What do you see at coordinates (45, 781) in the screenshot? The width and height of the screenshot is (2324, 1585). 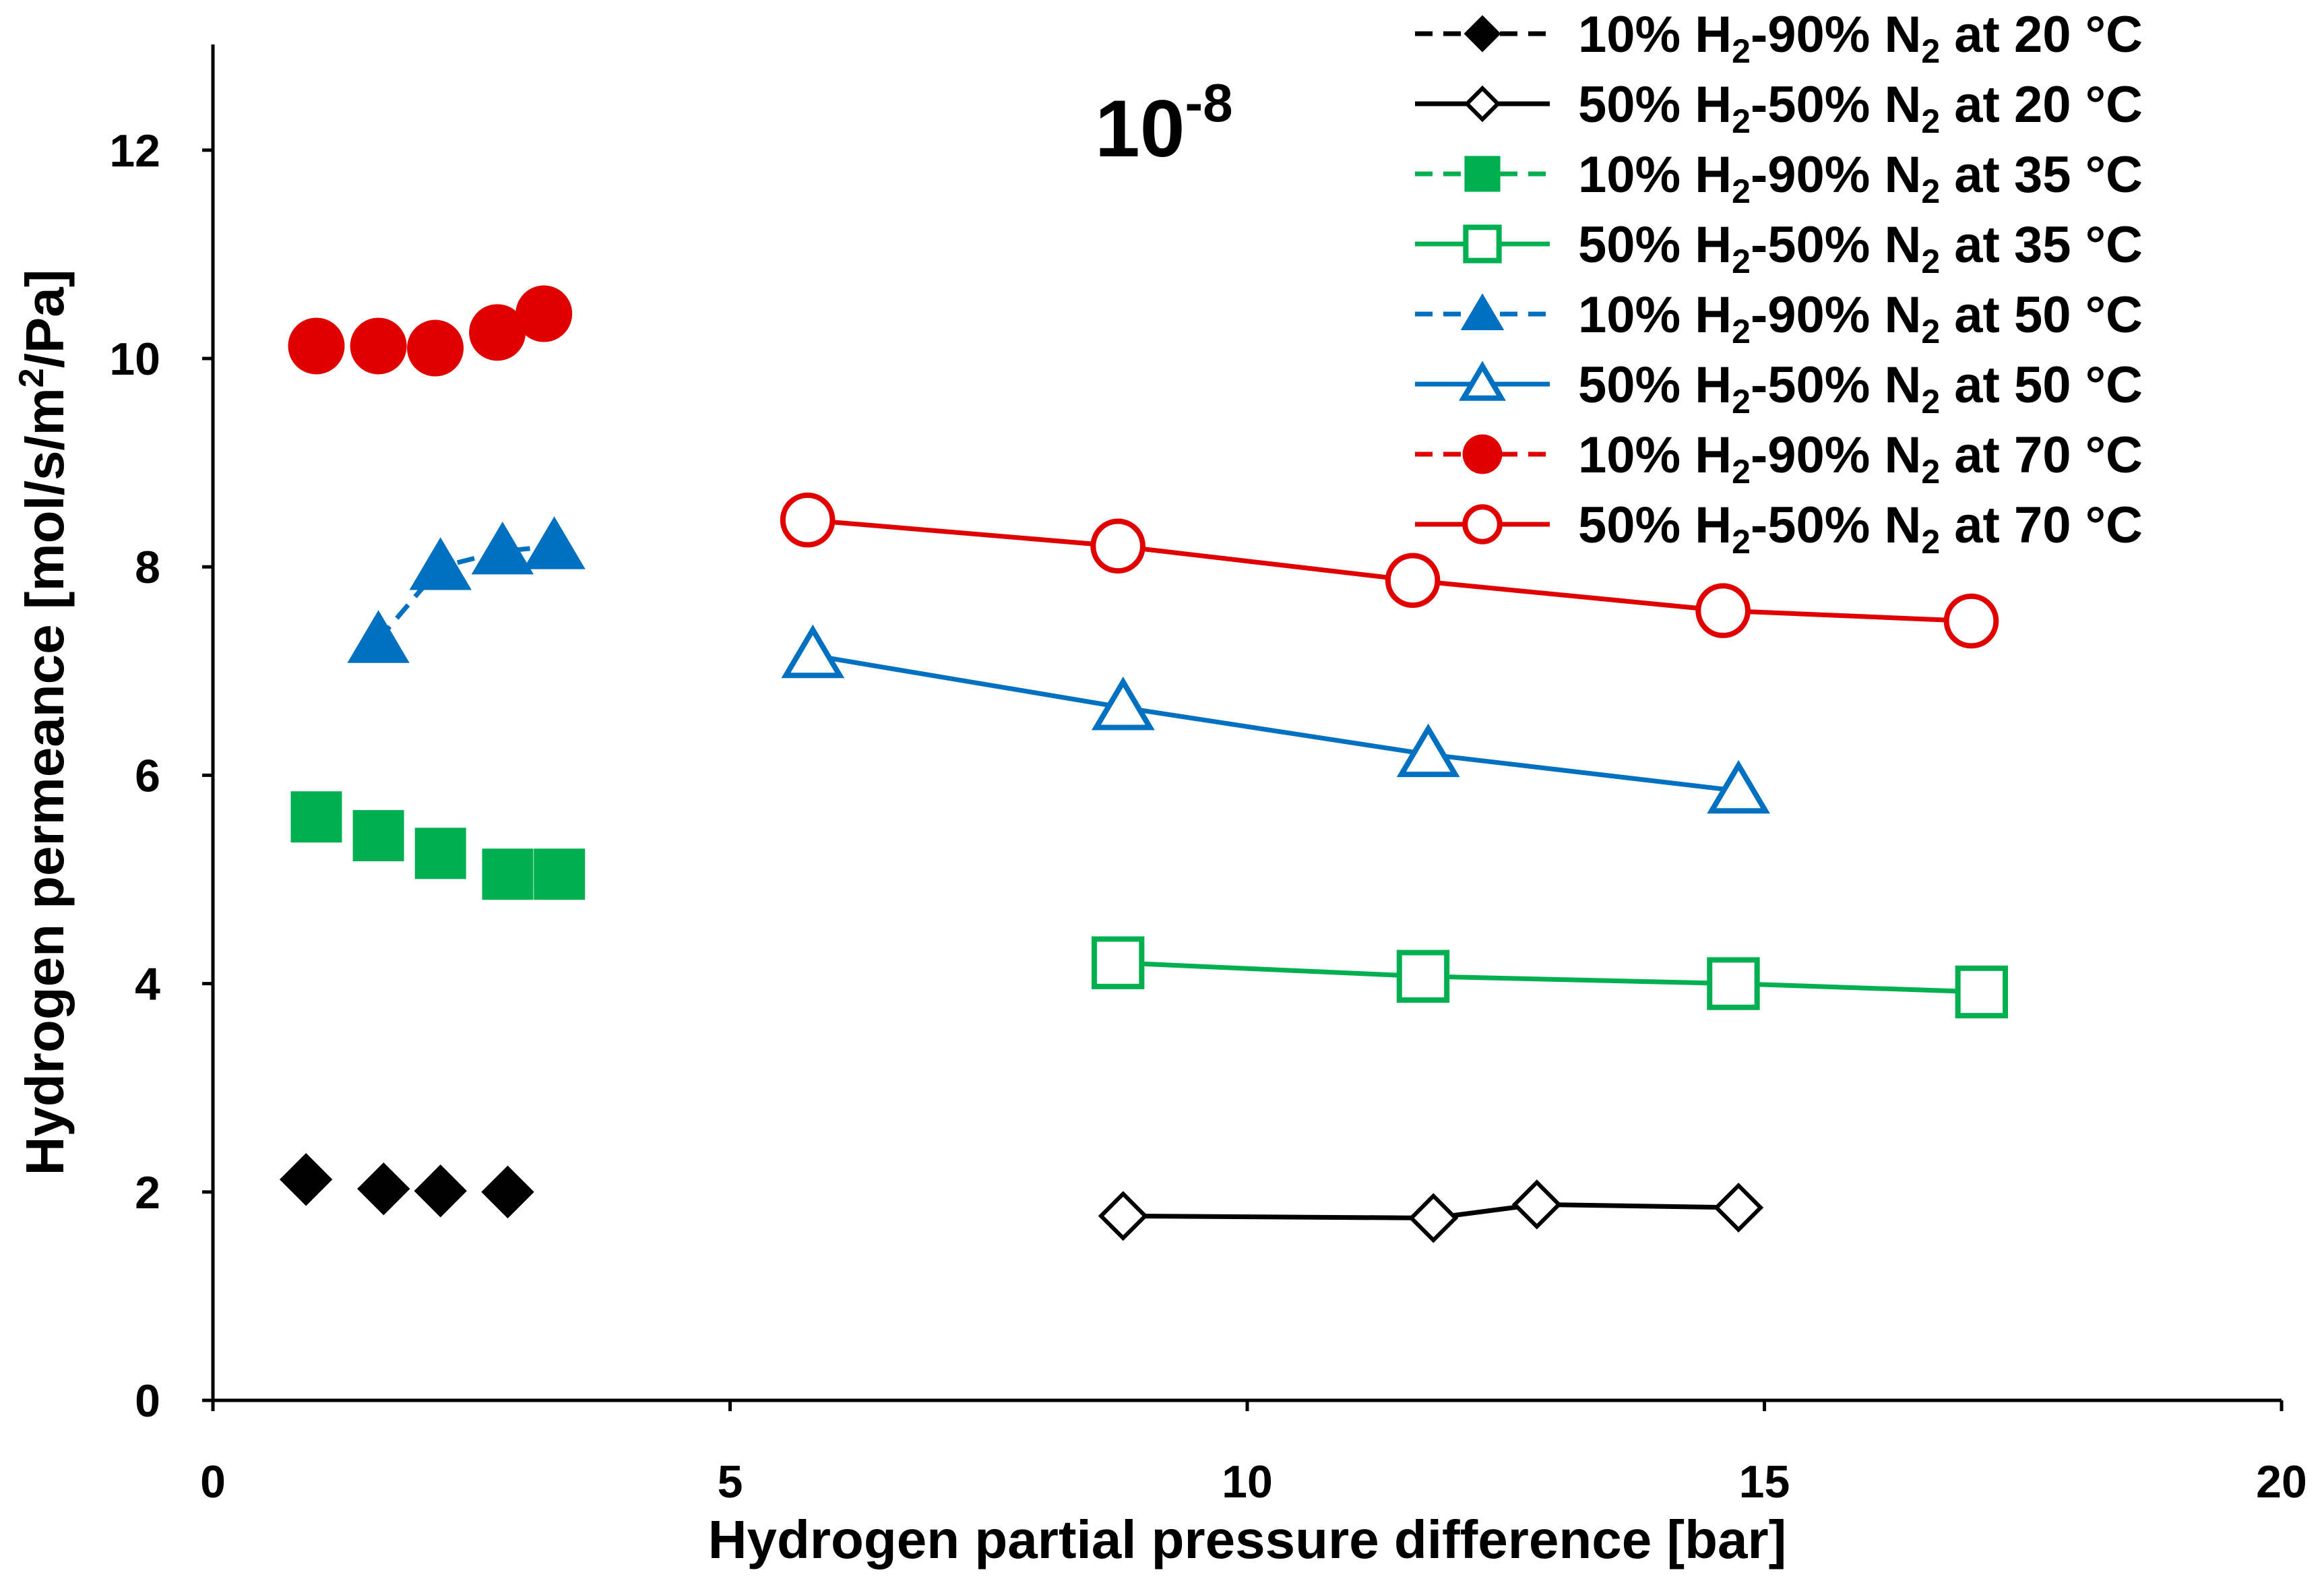 I see `y-axis-title-main: Hydrogen permeance [mol/s/m` at bounding box center [45, 781].